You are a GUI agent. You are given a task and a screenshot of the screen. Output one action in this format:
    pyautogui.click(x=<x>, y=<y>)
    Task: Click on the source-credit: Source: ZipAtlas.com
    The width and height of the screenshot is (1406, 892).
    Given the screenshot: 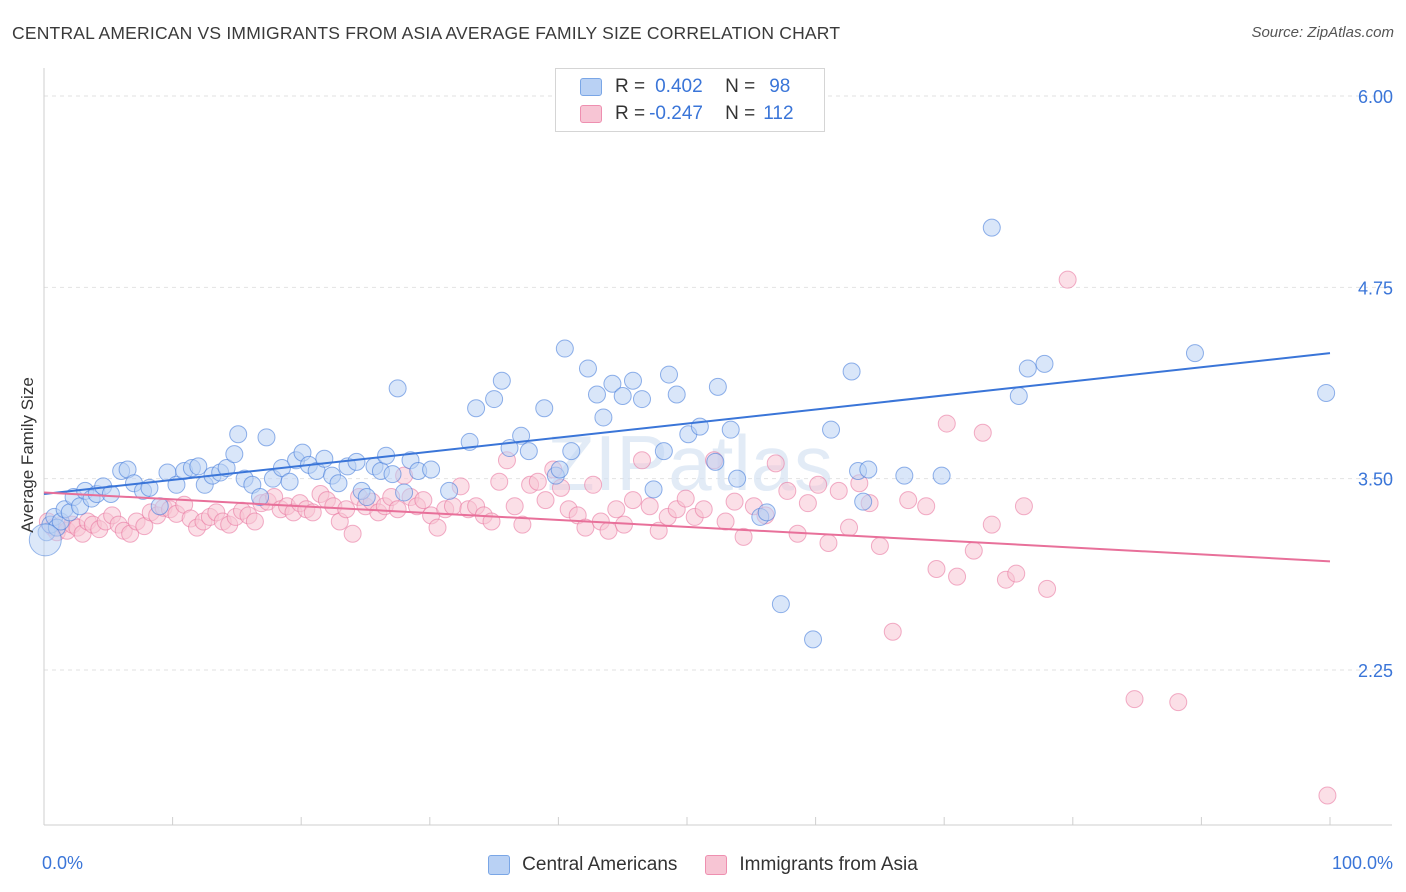 What is the action you would take?
    pyautogui.click(x=1322, y=32)
    